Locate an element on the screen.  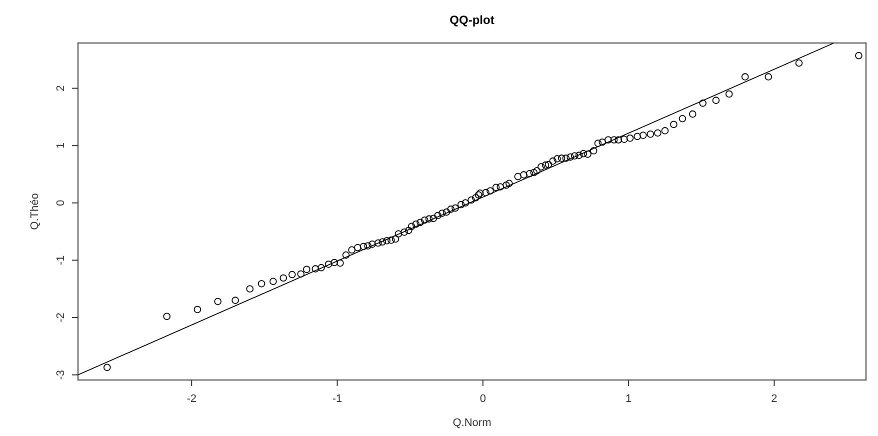
y-tick-label: -2 is located at coordinates (61, 317).